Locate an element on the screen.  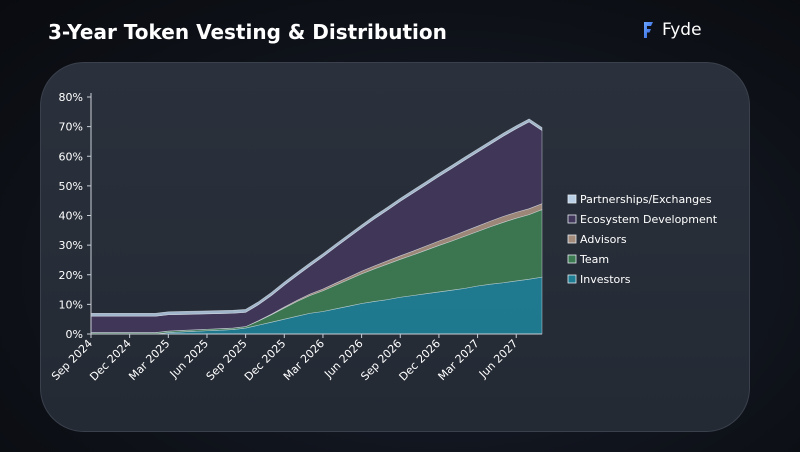
page-title: 3-Year Token Vesting & Distribution is located at coordinates (247, 32).